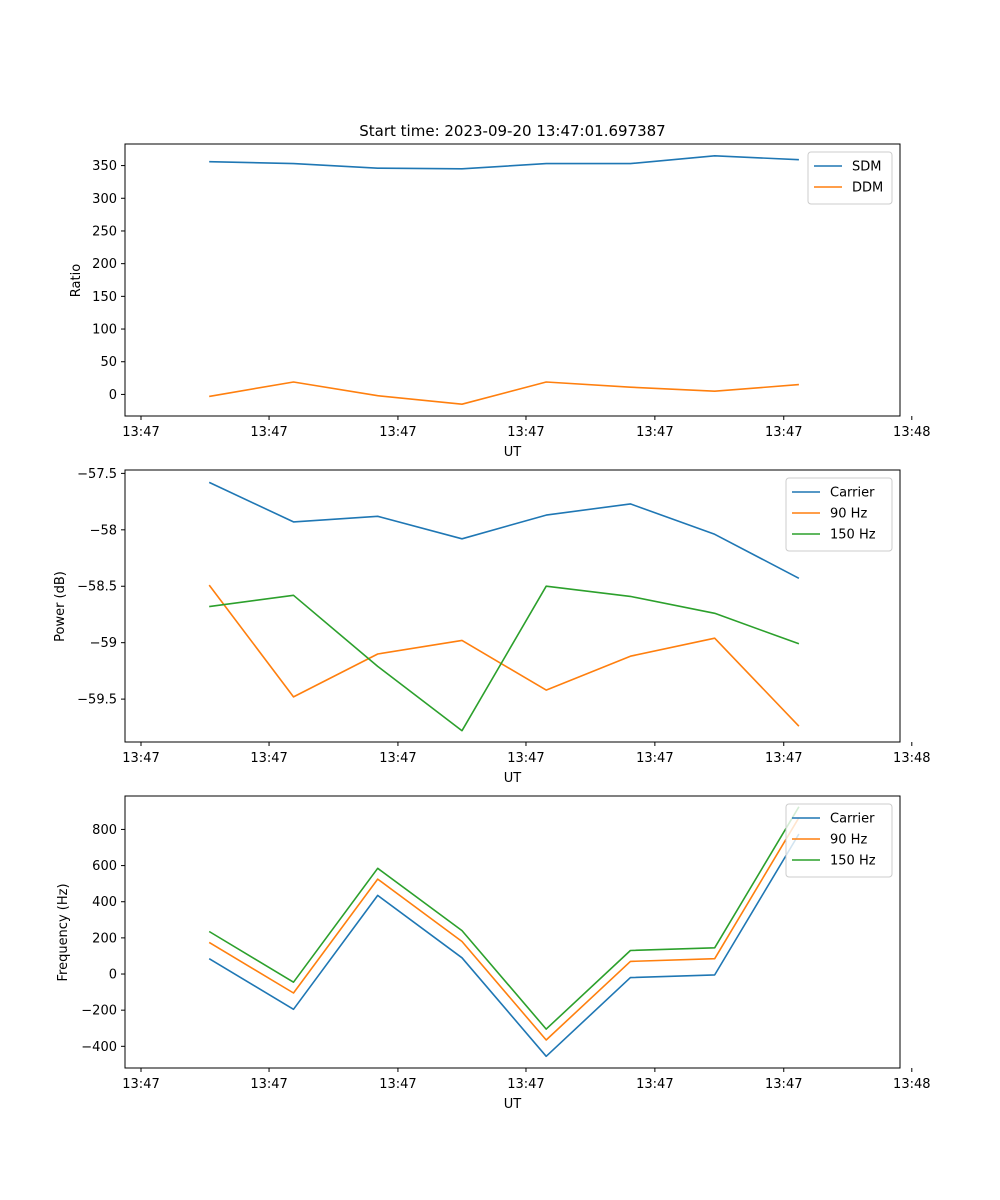 Image resolution: width=1000 pixels, height=1200 pixels. Describe the element at coordinates (867, 188) in the screenshot. I see `legend-label: DDM` at that location.